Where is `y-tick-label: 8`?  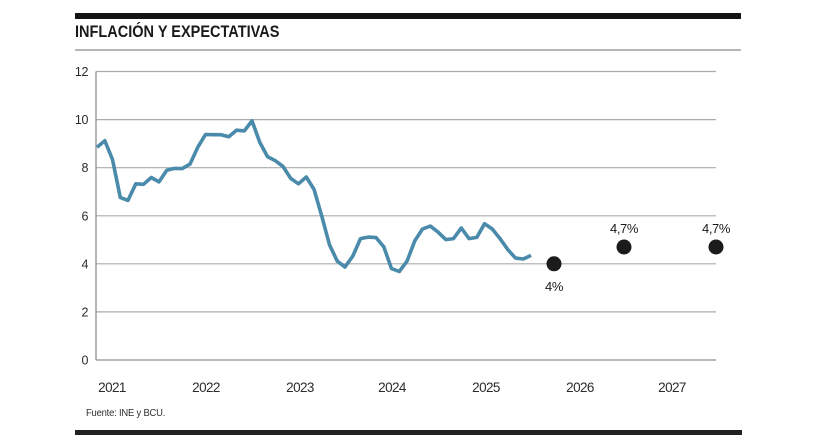
y-tick-label: 8 is located at coordinates (84, 168).